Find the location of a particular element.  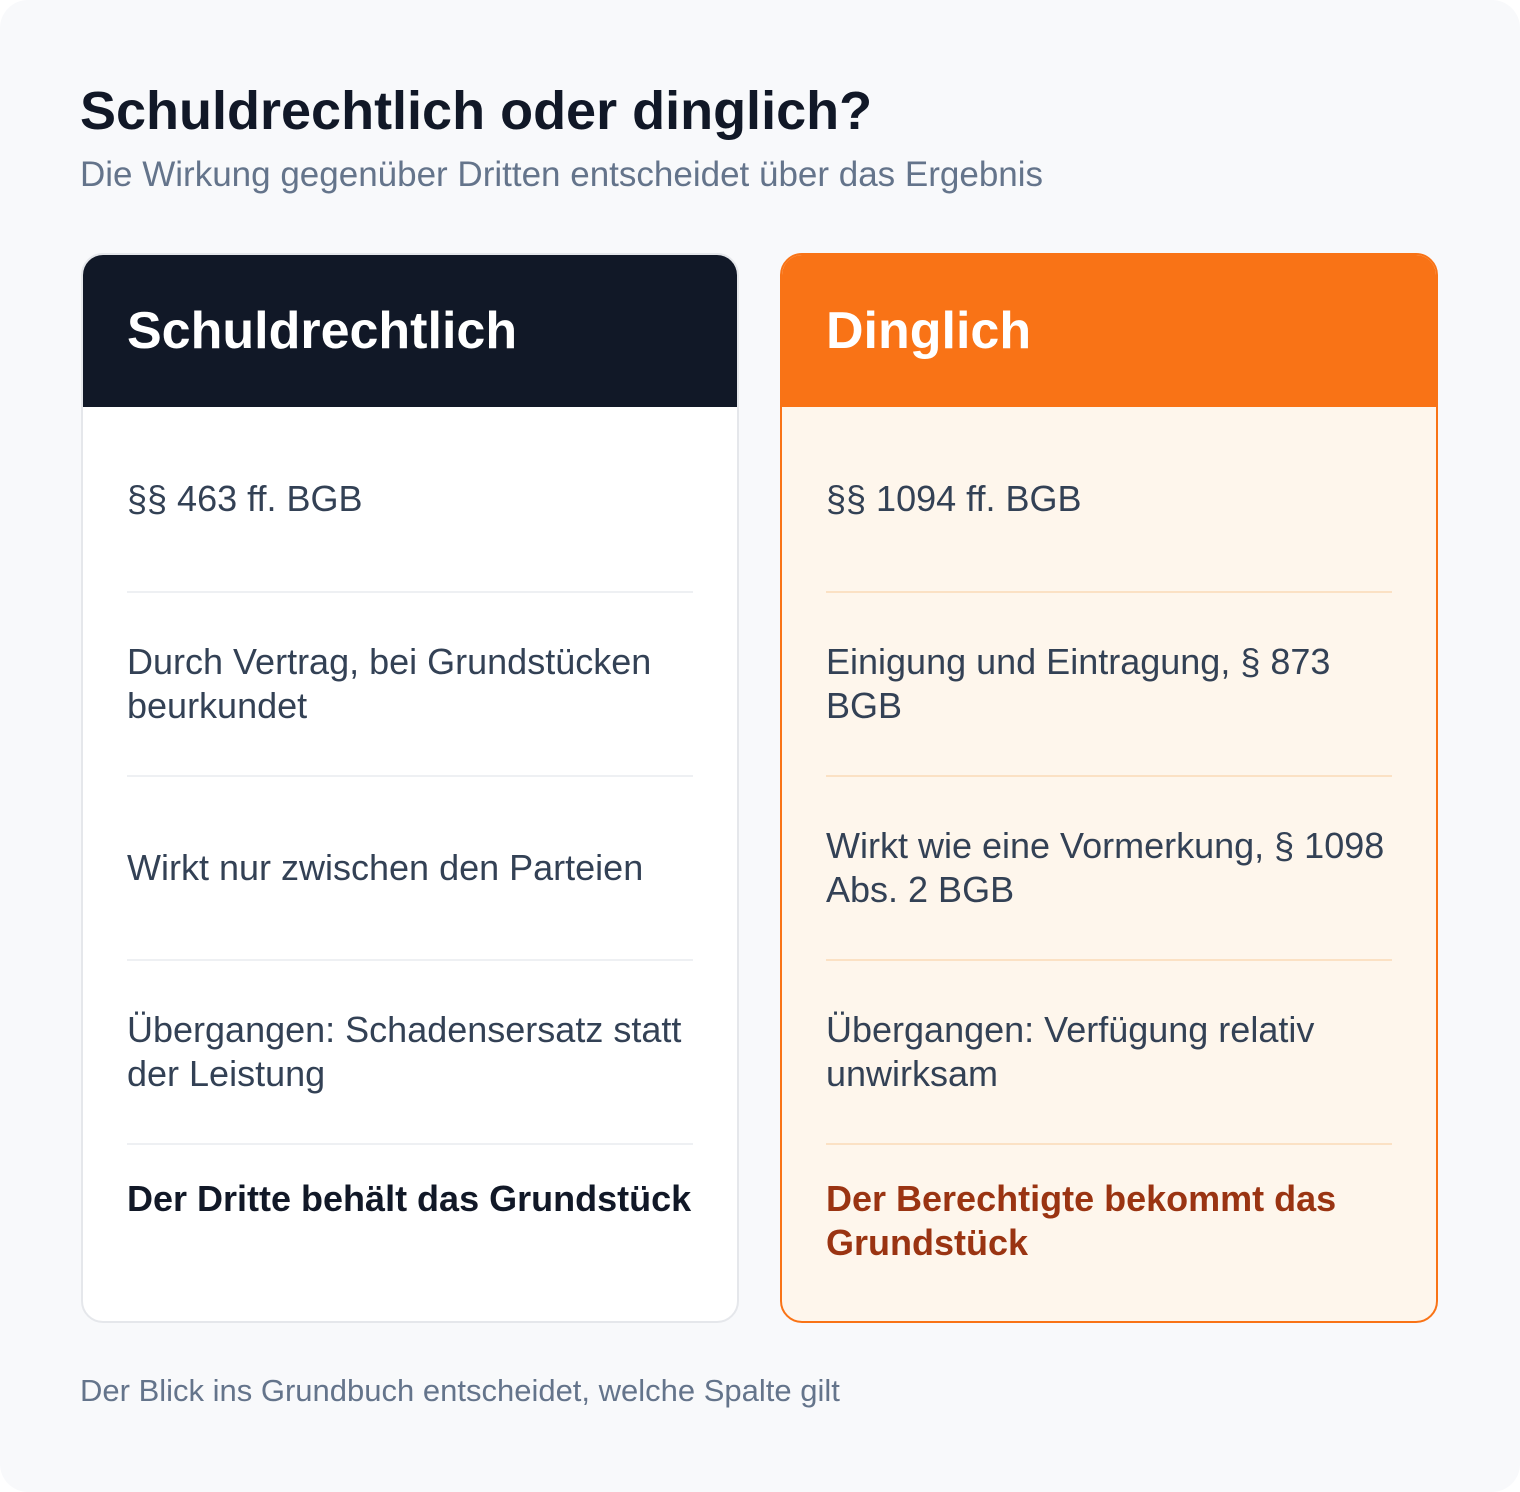

row-effect: Wirkt nur zwischen den Parteien is located at coordinates (410, 867).